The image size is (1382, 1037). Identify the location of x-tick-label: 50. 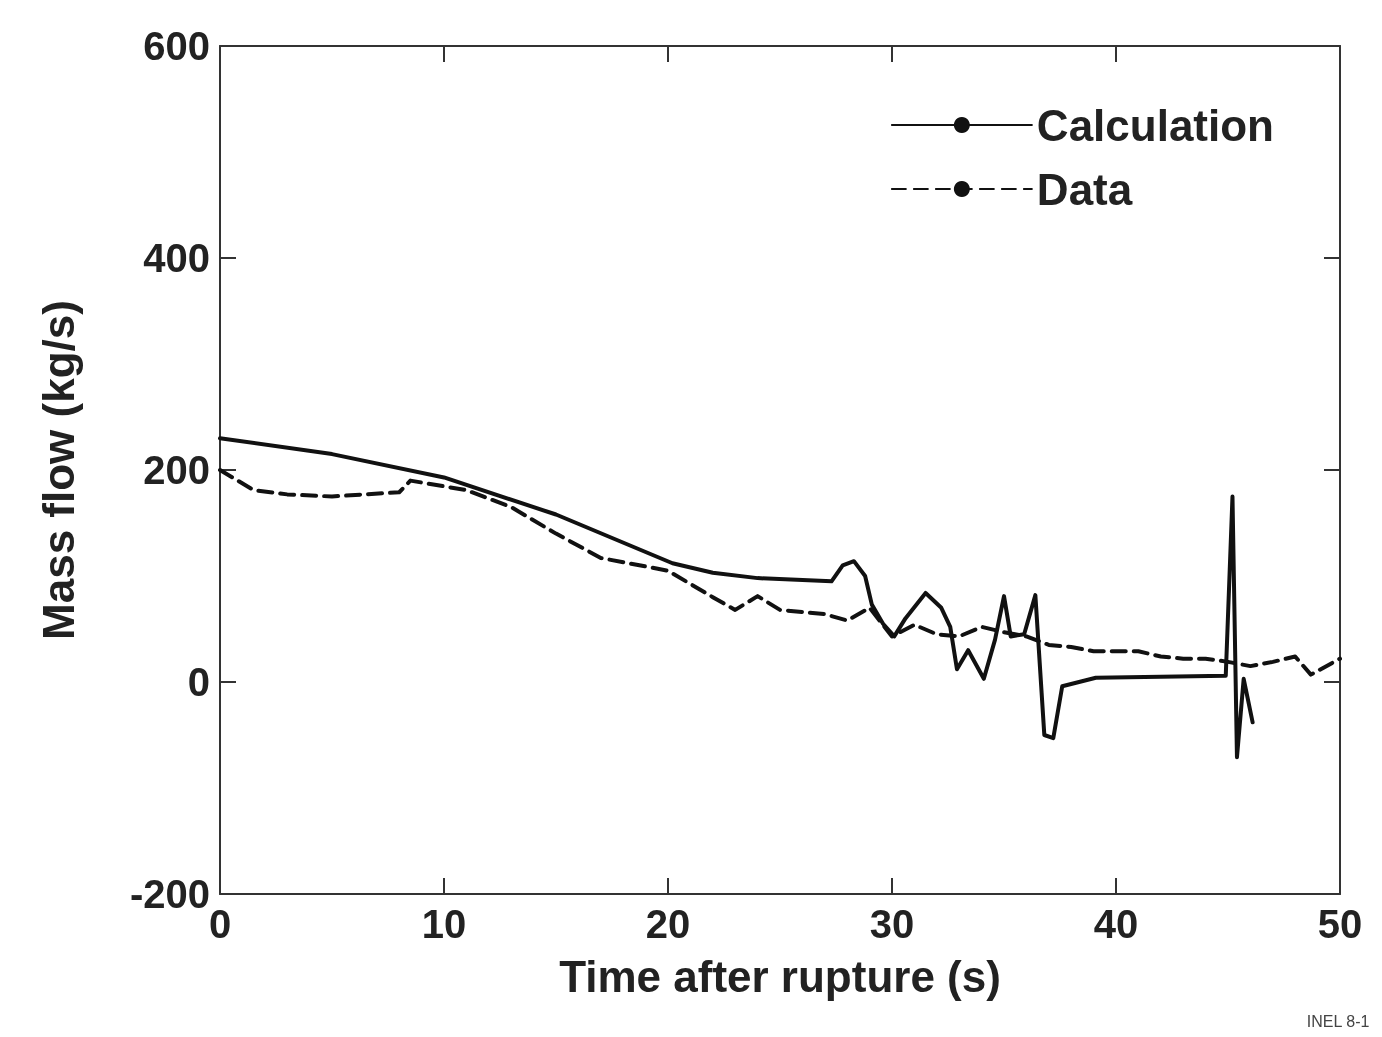
(1340, 924).